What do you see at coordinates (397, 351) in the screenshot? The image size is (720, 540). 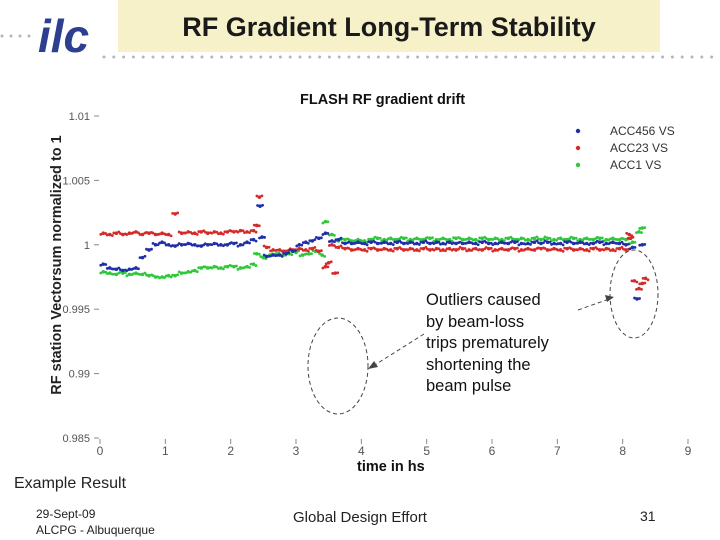 I see `callout-arrow-left` at bounding box center [397, 351].